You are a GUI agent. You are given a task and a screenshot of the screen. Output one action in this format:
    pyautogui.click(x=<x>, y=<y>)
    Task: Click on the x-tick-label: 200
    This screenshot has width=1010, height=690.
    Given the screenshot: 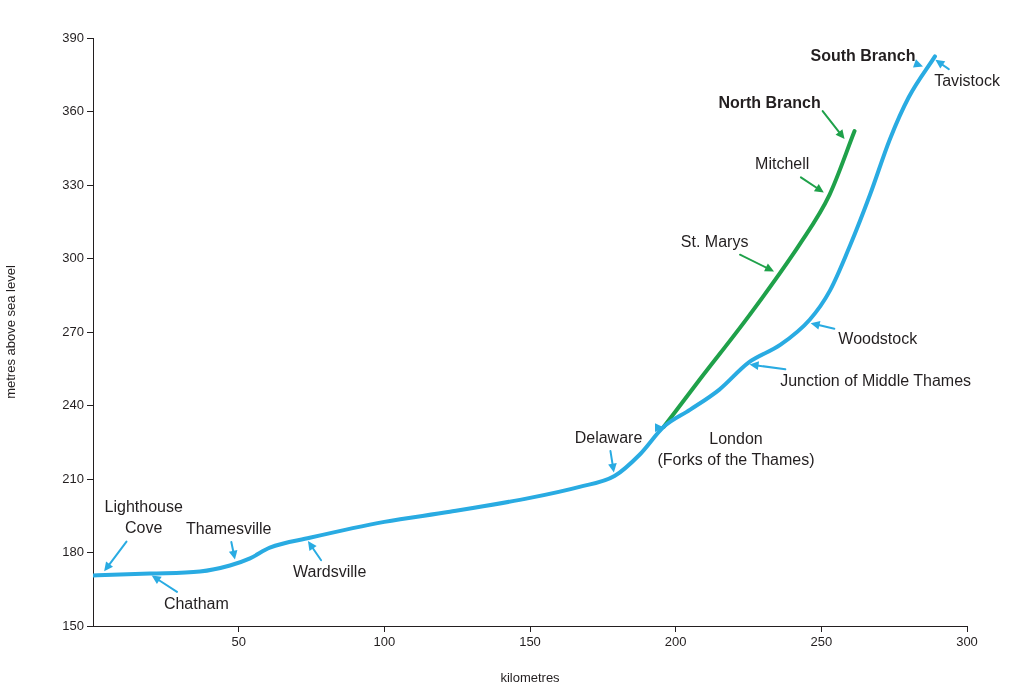 What is the action you would take?
    pyautogui.click(x=675, y=642)
    